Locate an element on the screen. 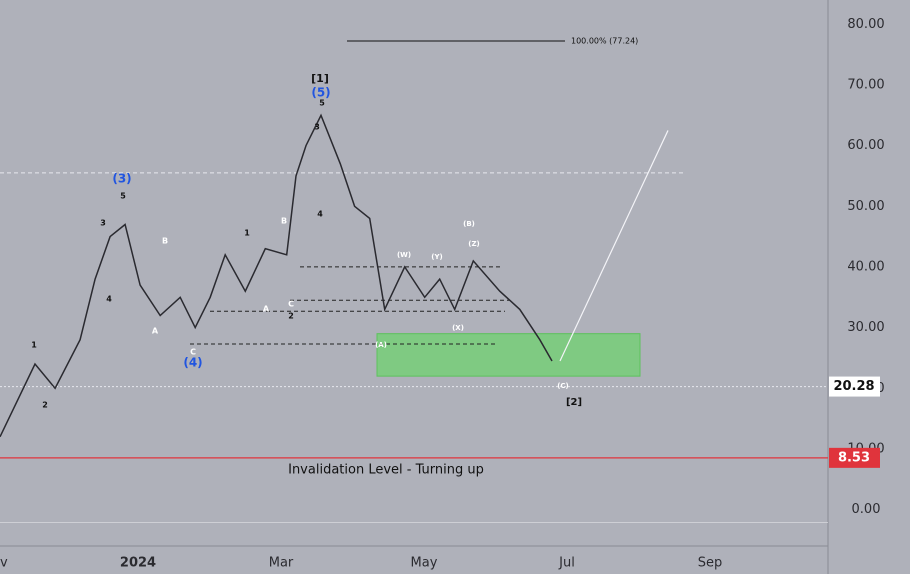 Image resolution: width=910 pixels, height=574 pixels. price-tag-label: 20.28 is located at coordinates (853, 386).